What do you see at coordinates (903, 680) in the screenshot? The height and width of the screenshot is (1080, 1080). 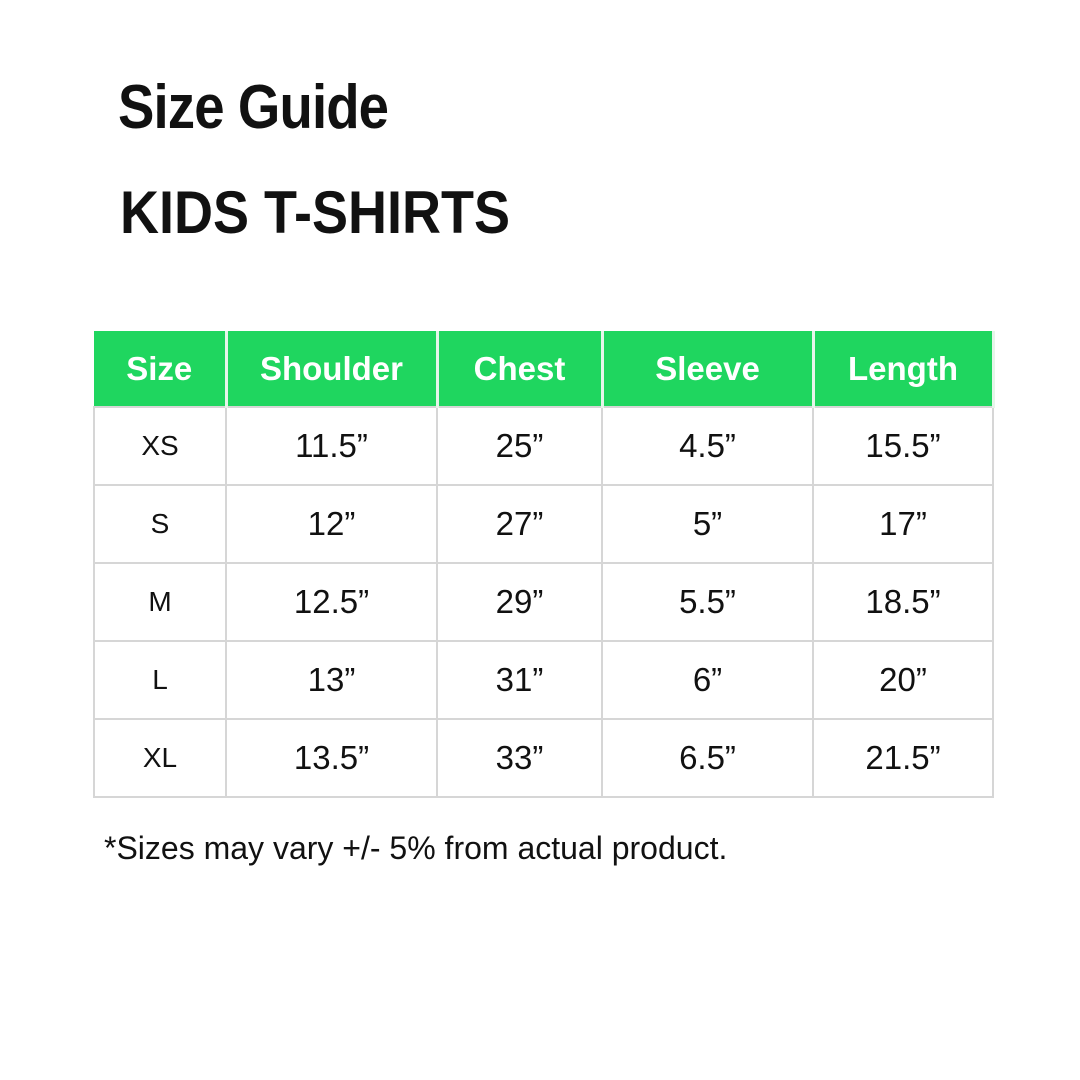 I see `measurement-cell: 20”` at bounding box center [903, 680].